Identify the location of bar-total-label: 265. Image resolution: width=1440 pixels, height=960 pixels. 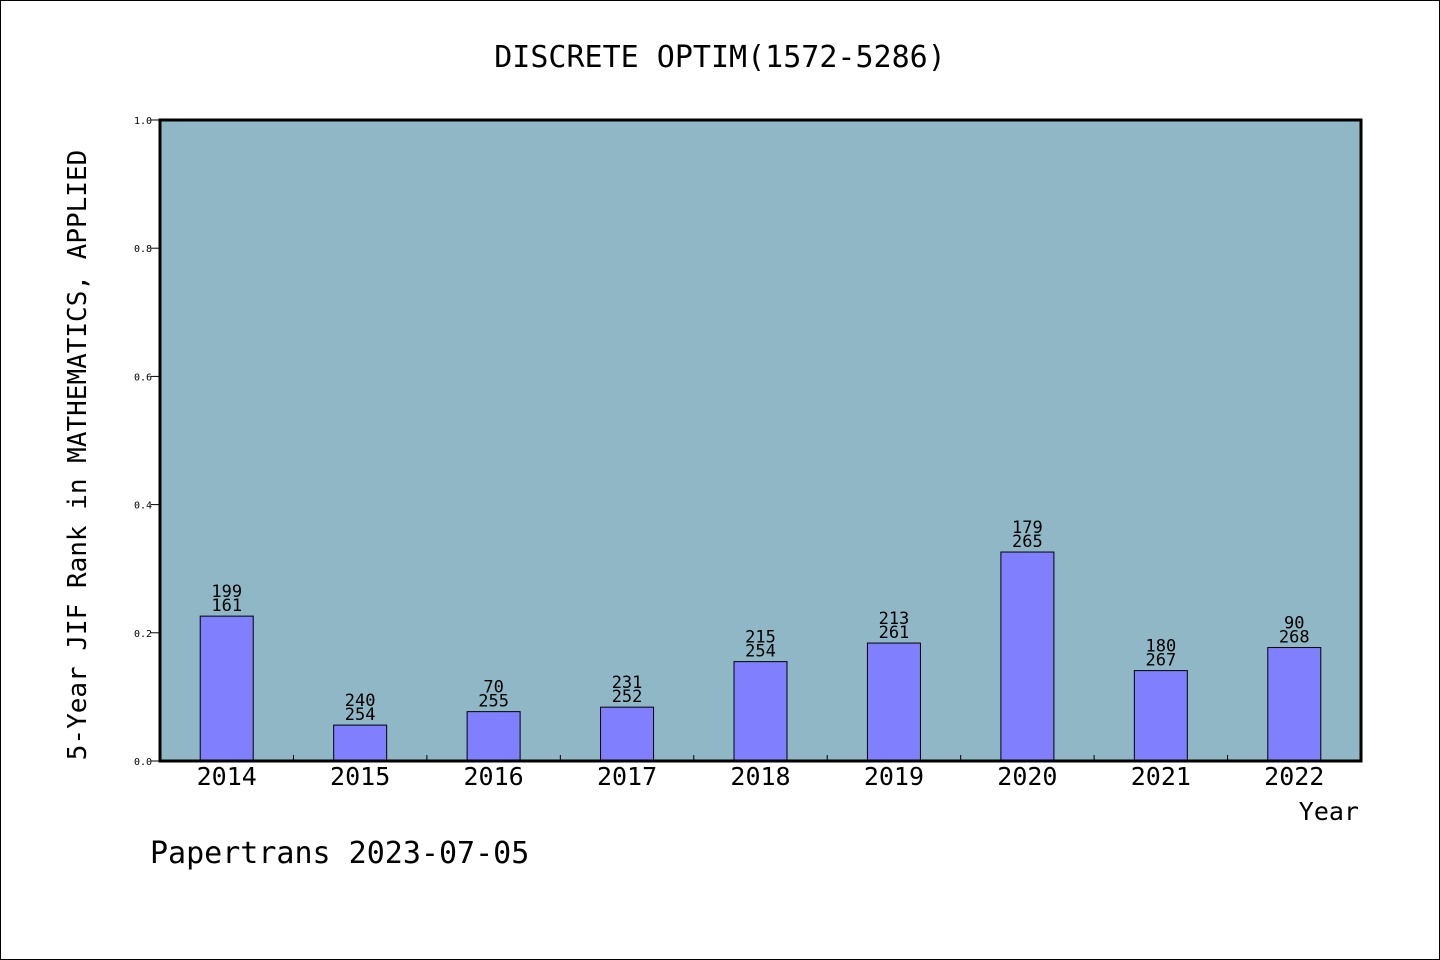
(1027, 542).